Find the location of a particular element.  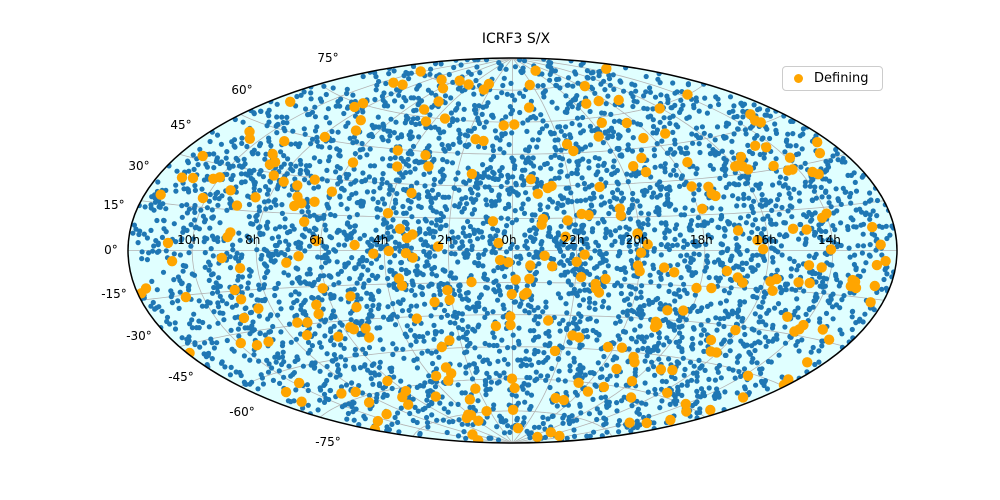

hour-tick-label: 16h is located at coordinates (765, 240).